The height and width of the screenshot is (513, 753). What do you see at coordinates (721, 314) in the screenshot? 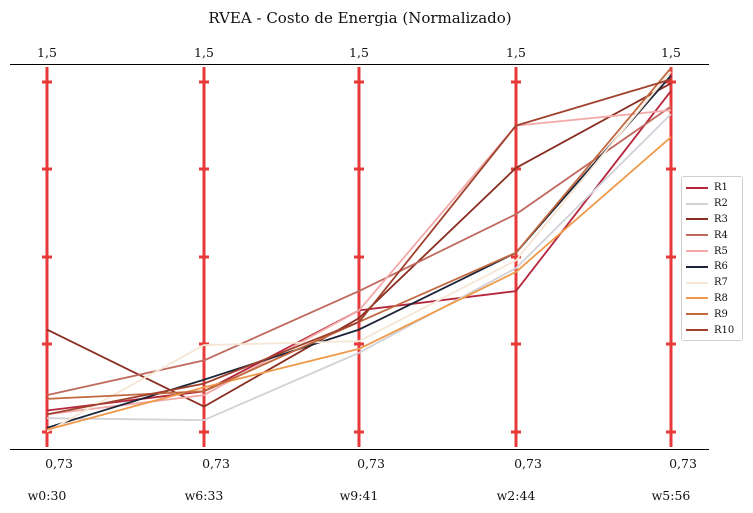
I see `legend-label: R9` at bounding box center [721, 314].